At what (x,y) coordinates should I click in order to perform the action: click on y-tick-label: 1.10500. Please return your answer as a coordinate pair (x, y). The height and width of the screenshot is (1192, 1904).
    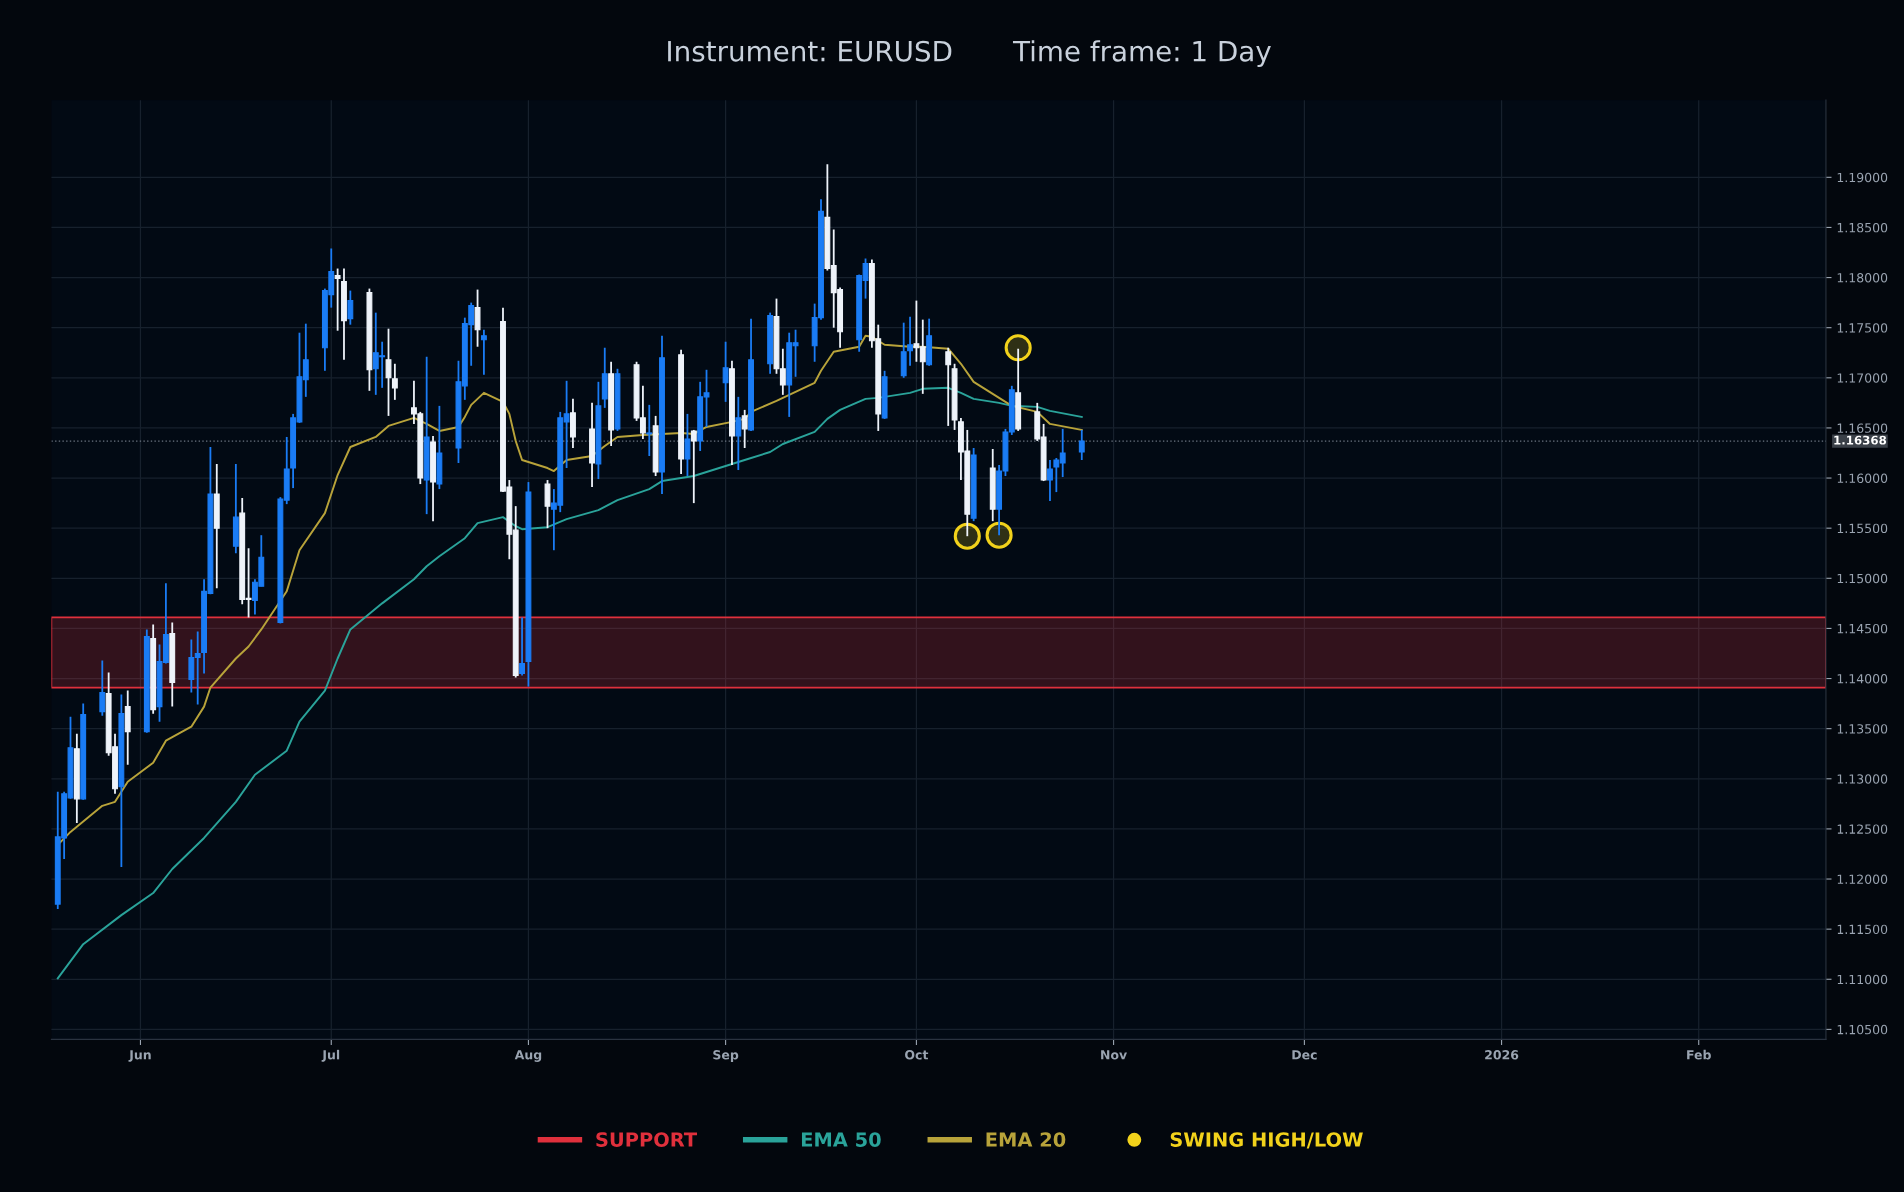
    Looking at the image, I should click on (1862, 1029).